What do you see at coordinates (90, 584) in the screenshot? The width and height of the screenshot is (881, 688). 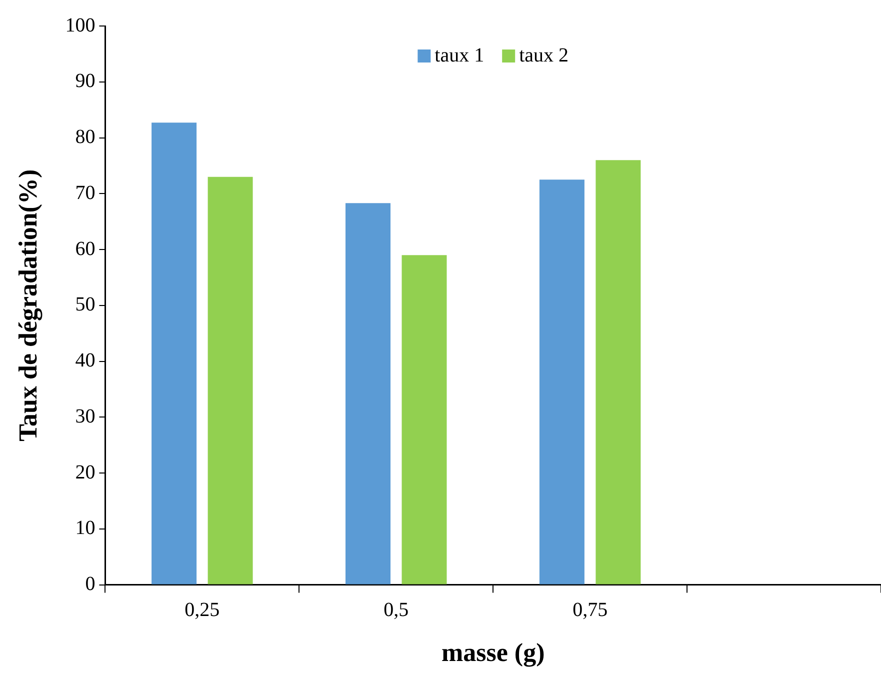 I see `y-tick-label: 0` at bounding box center [90, 584].